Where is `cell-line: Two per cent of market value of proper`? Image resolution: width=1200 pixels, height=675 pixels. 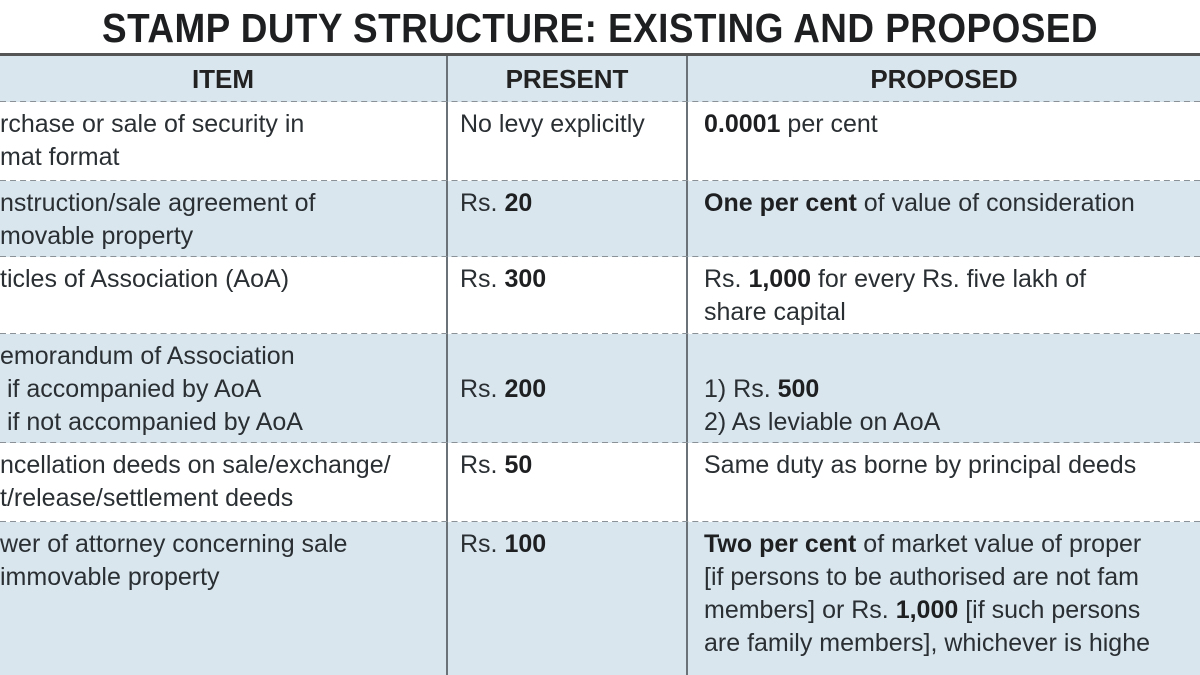
cell-line: Two per cent of market value of proper is located at coordinates (952, 544).